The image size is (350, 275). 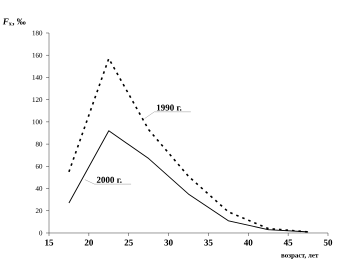 I want to click on annotation: 2000 г., so click(x=109, y=179).